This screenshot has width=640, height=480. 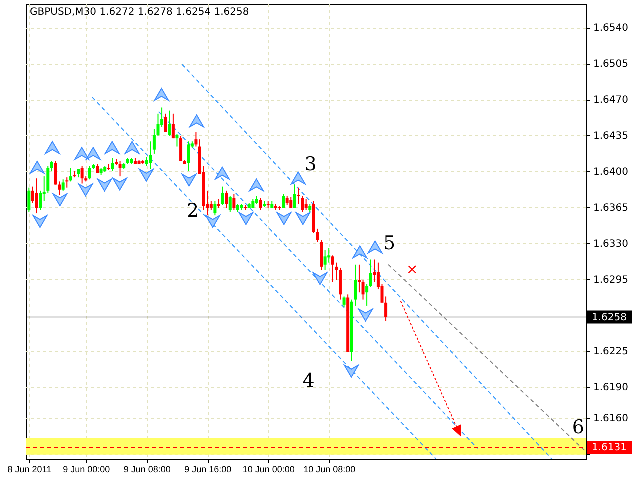 I want to click on x-tick-label: 10 Jun 00:00, so click(x=268, y=469).